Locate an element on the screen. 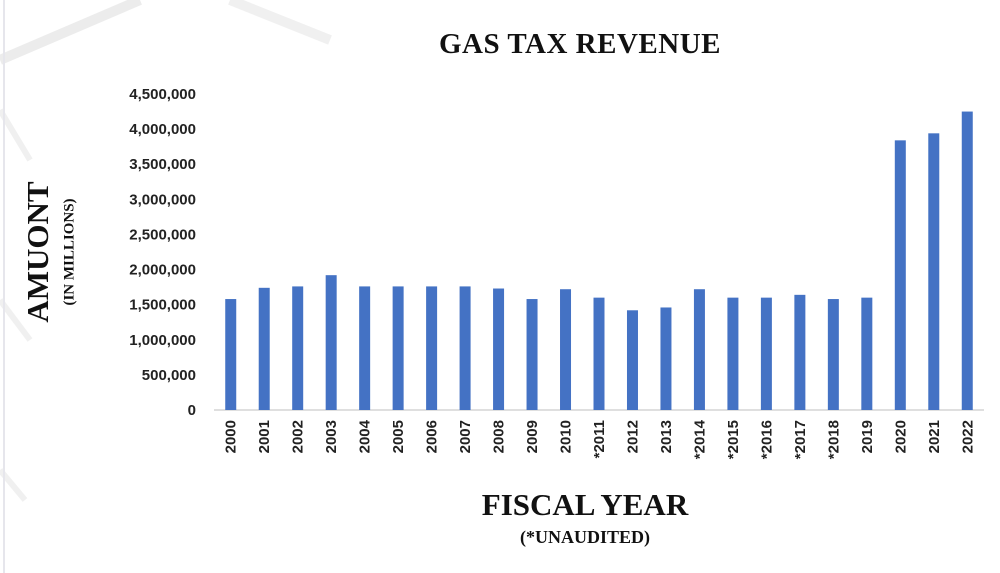 The width and height of the screenshot is (1000, 573). bar-2014 is located at coordinates (699, 349).